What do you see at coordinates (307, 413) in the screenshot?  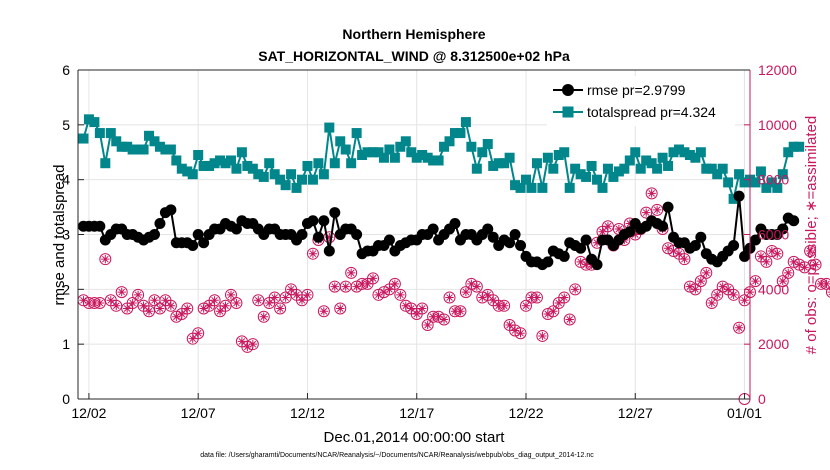 I see `x-tick-label: 12/12` at bounding box center [307, 413].